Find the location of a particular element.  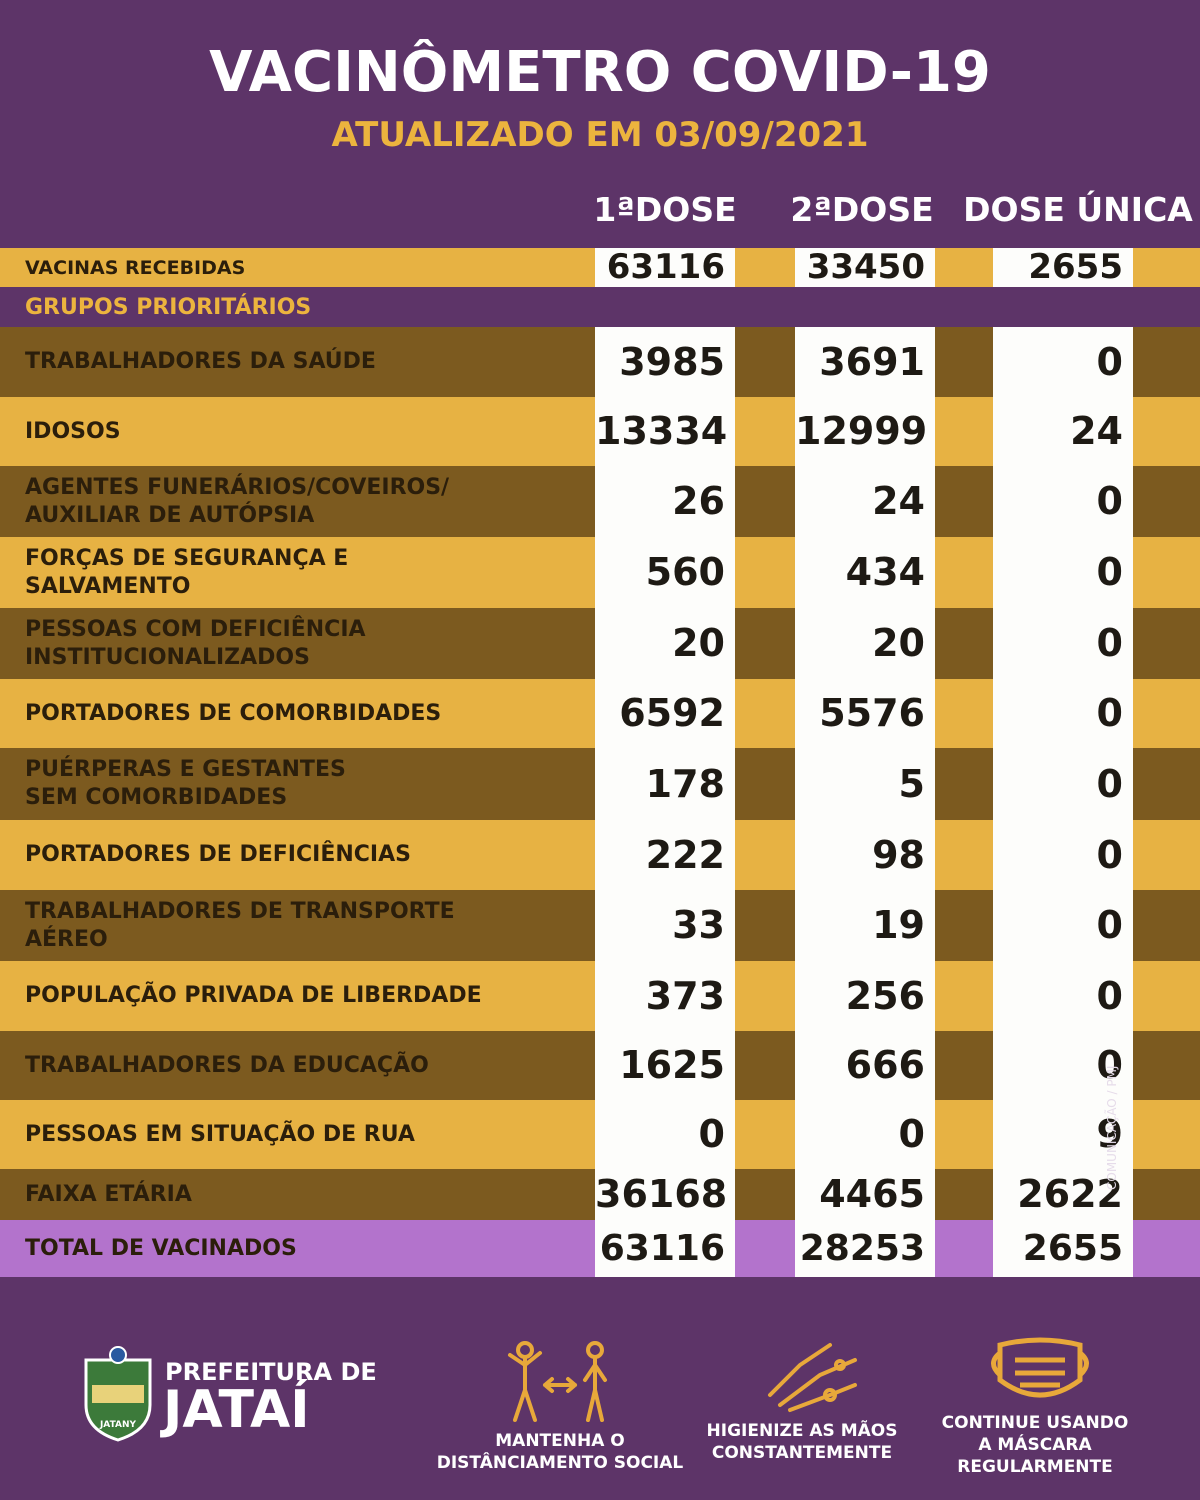

brand-line: PREFEITURA DE is located at coordinates (271, 1372).